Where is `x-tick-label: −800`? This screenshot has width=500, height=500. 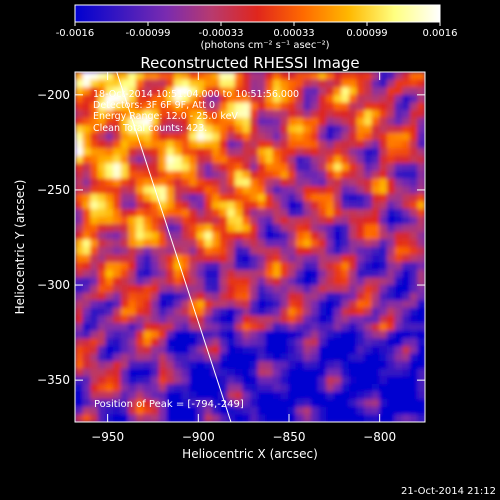 x-tick-label: −800 is located at coordinates (379, 437).